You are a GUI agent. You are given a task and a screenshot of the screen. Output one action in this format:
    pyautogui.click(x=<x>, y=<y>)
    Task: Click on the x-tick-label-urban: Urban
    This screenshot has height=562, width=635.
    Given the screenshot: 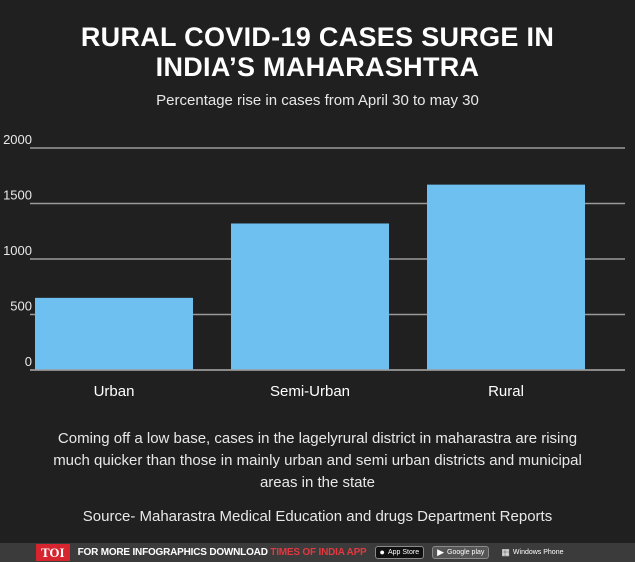 What is the action you would take?
    pyautogui.click(x=114, y=391)
    